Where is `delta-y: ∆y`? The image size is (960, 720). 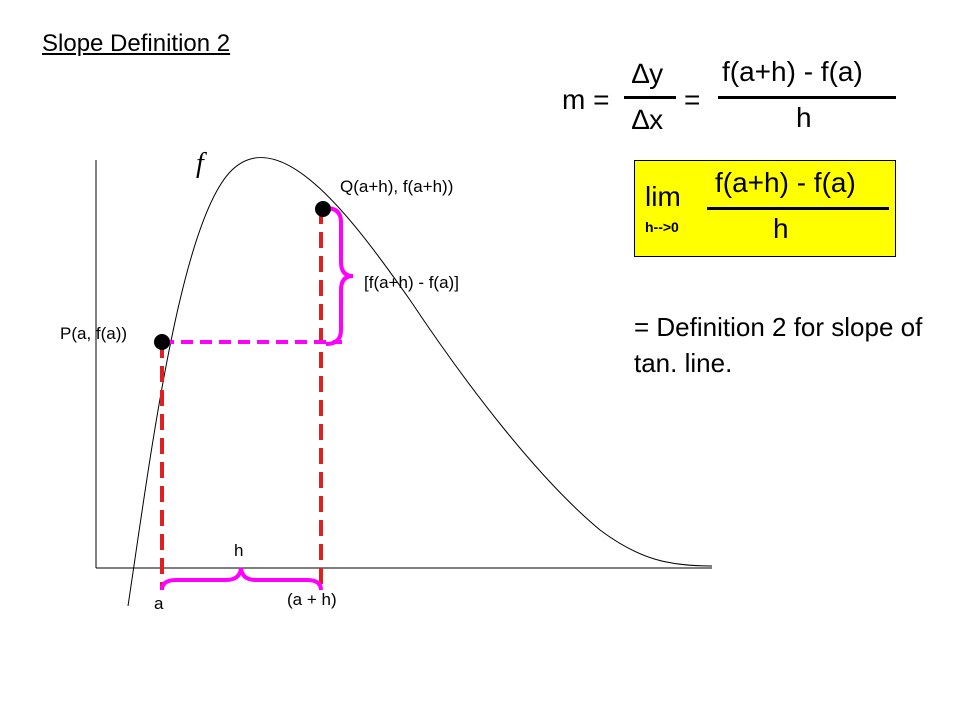 delta-y: ∆y is located at coordinates (648, 73).